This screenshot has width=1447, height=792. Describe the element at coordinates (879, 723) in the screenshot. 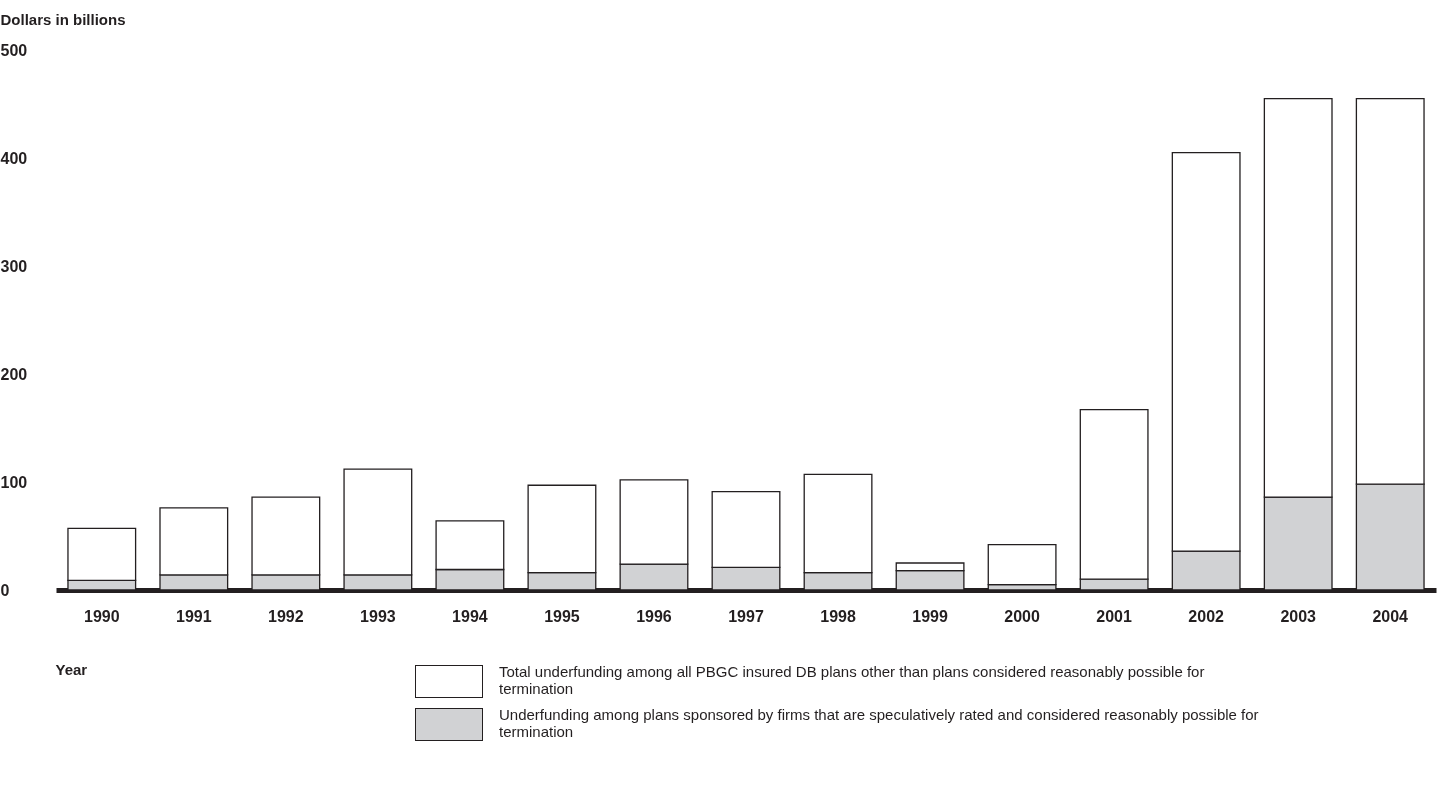

I see `legend-label: Underfunding among plans sponsored by firms that are speculatively rated and considered reasonably possible for termination` at that location.